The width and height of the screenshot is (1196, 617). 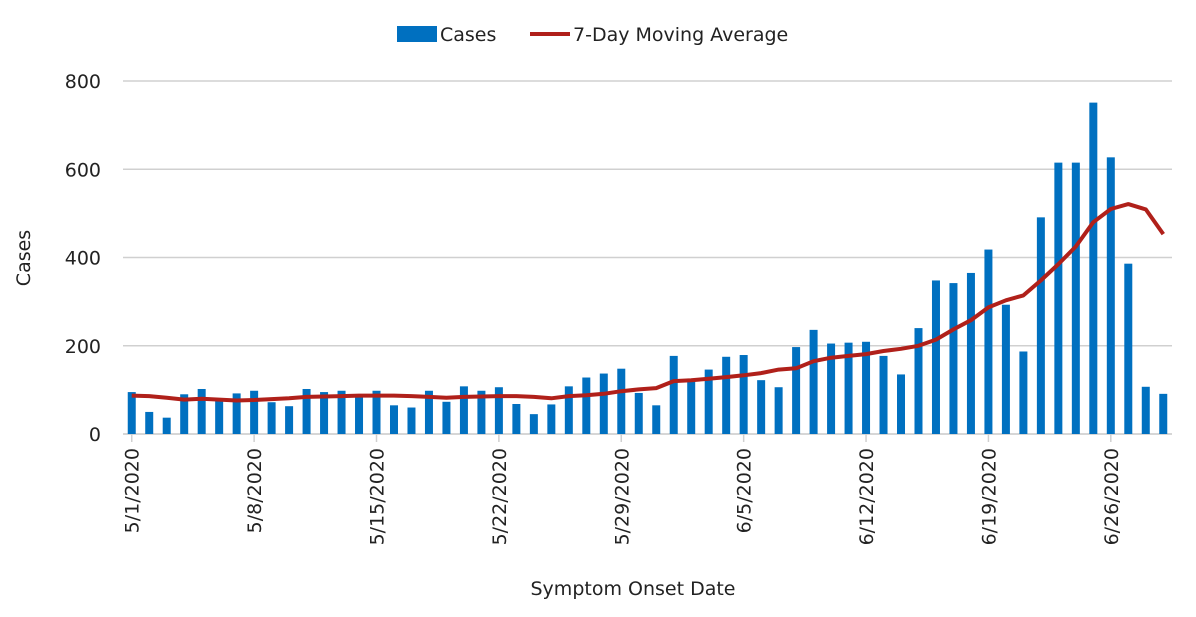 What do you see at coordinates (417, 34) in the screenshot?
I see `legend-swatch` at bounding box center [417, 34].